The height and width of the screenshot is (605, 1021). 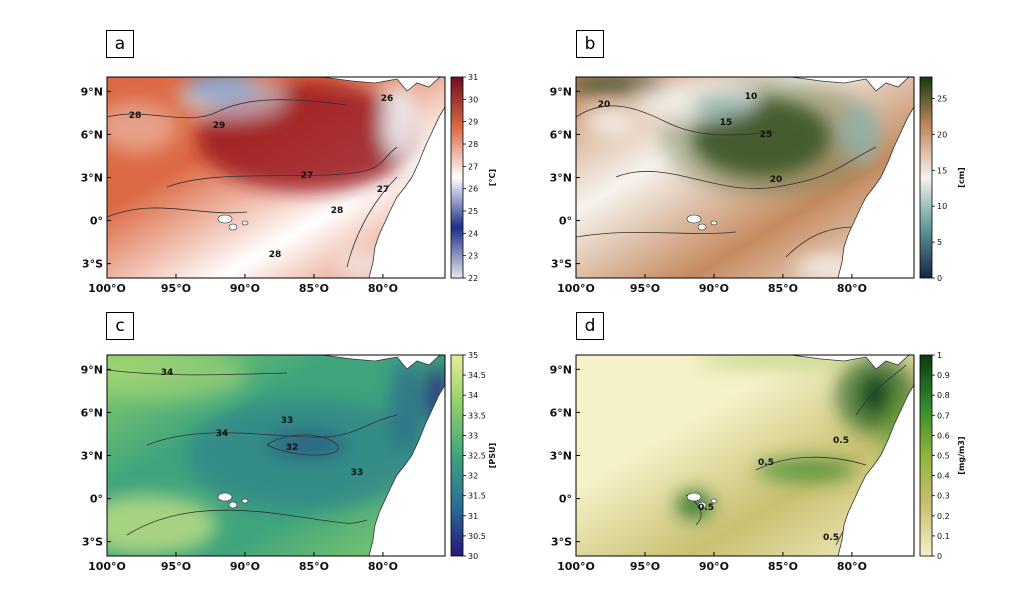 What do you see at coordinates (477, 456) in the screenshot?
I see `colorbar-tick-label: 32.5` at bounding box center [477, 456].